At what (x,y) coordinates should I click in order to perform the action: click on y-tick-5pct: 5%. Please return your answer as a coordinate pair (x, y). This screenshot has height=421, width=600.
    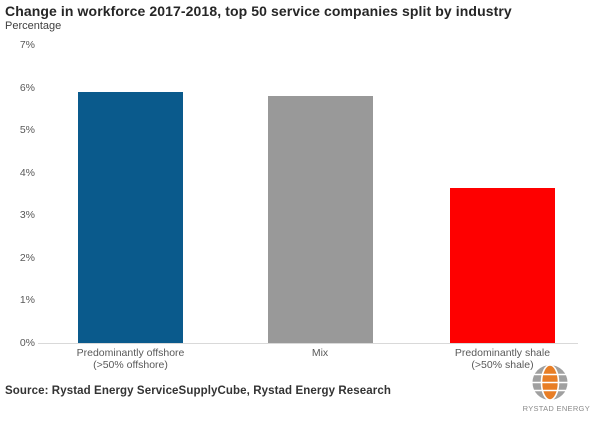
    Looking at the image, I should click on (27, 129).